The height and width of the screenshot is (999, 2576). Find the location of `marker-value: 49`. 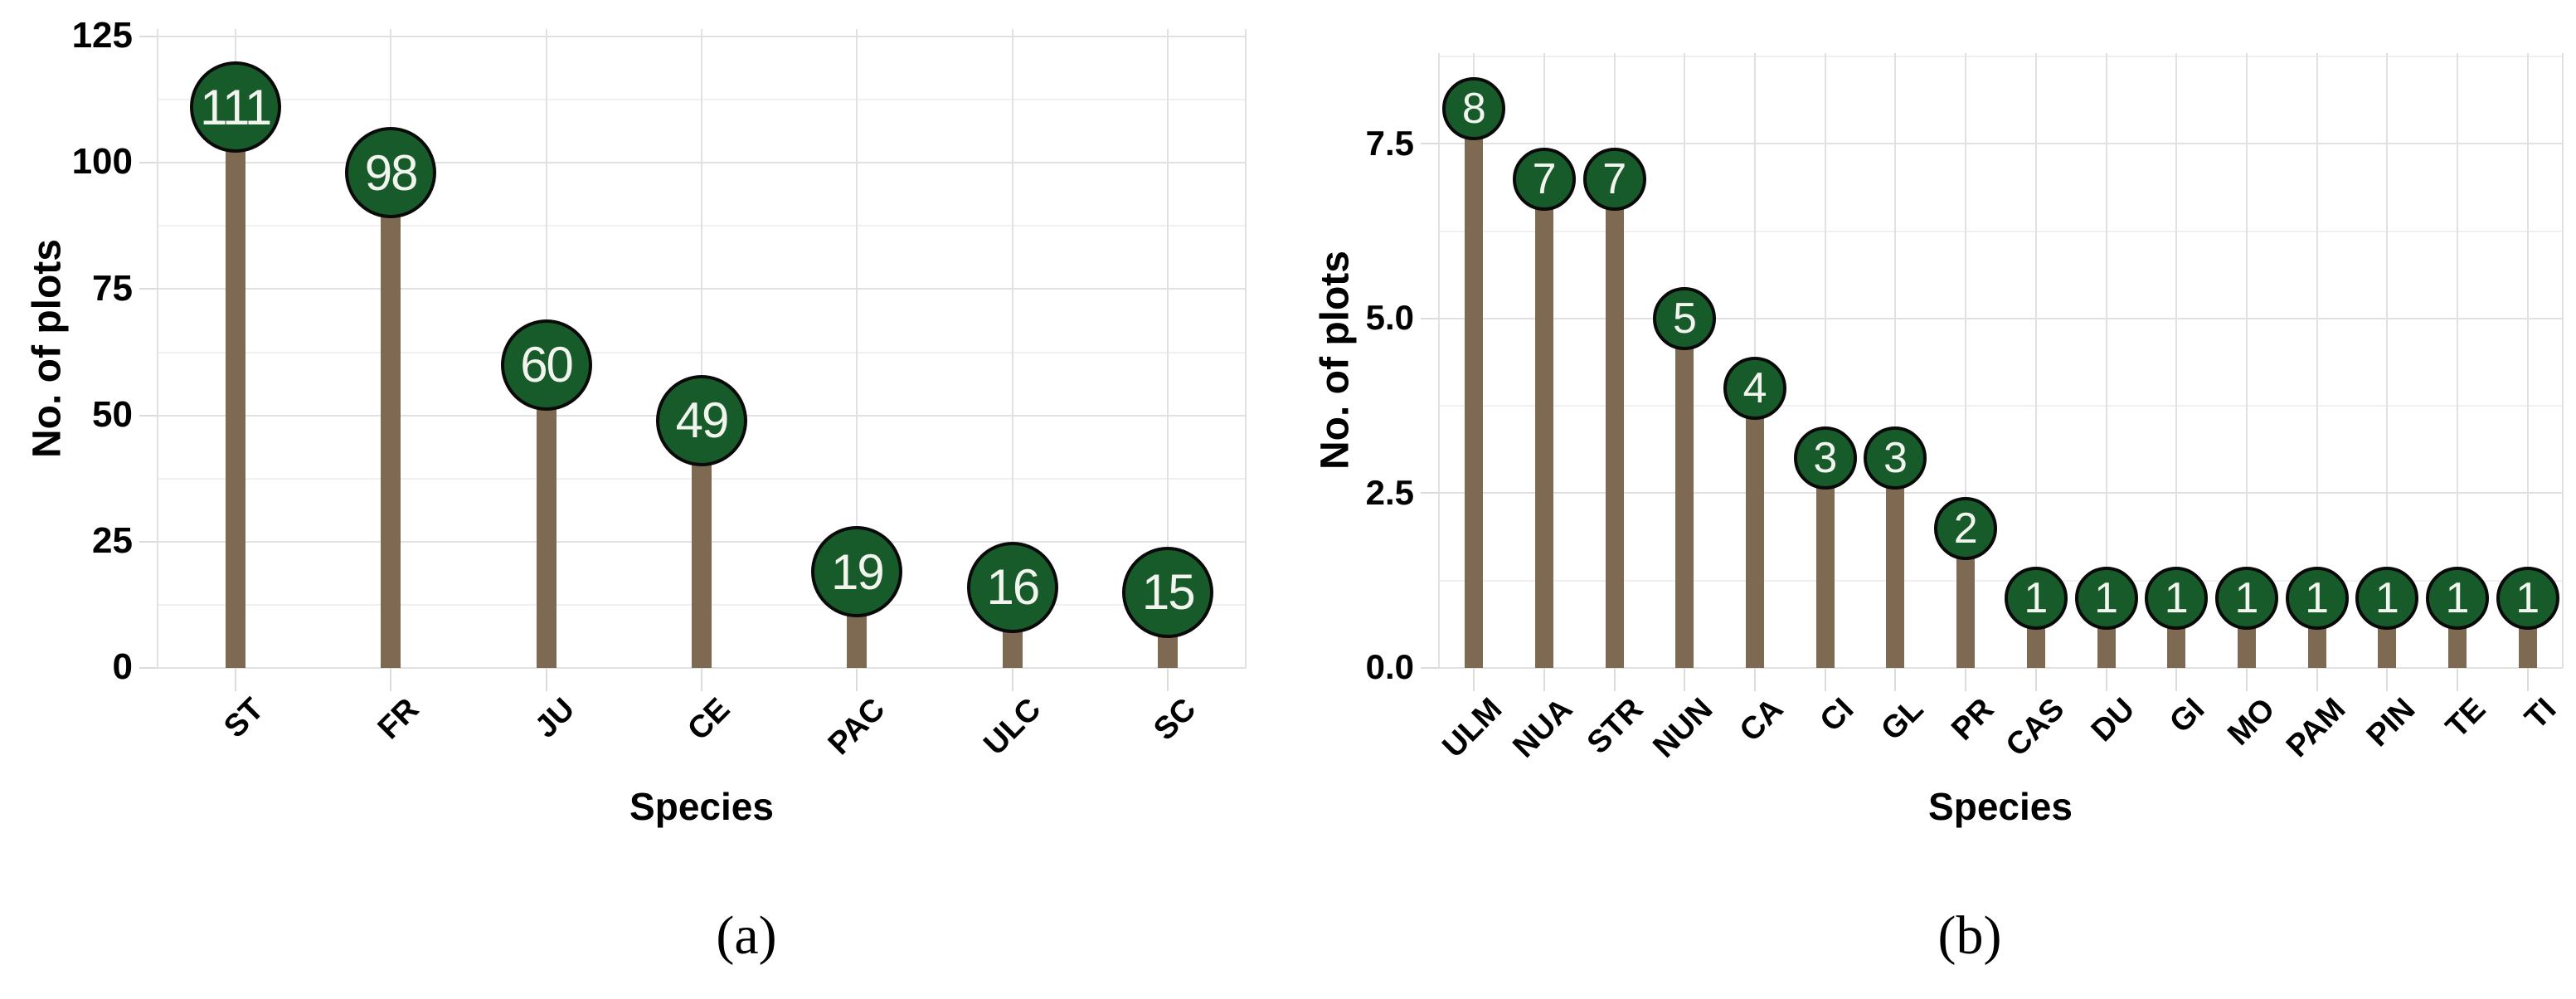

marker-value: 49 is located at coordinates (702, 420).